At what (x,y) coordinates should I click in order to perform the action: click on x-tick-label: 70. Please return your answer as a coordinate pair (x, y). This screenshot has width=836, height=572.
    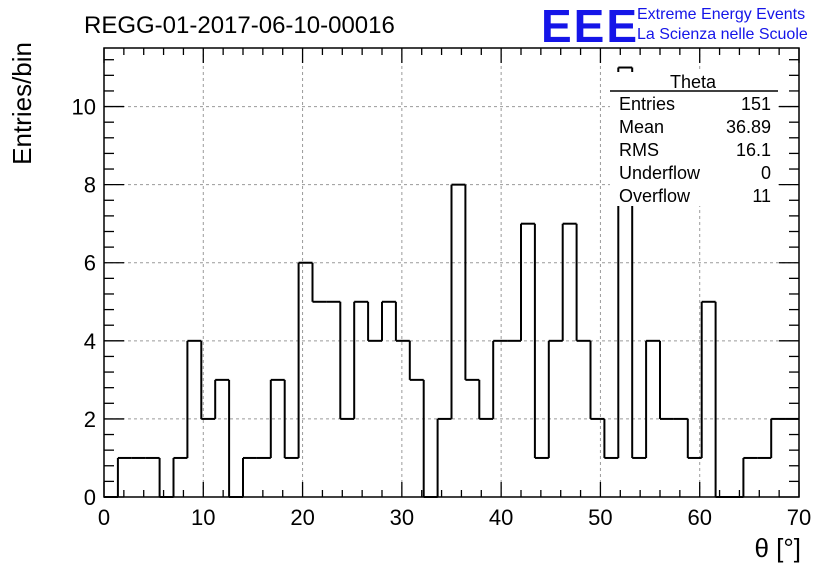
    Looking at the image, I should click on (799, 517).